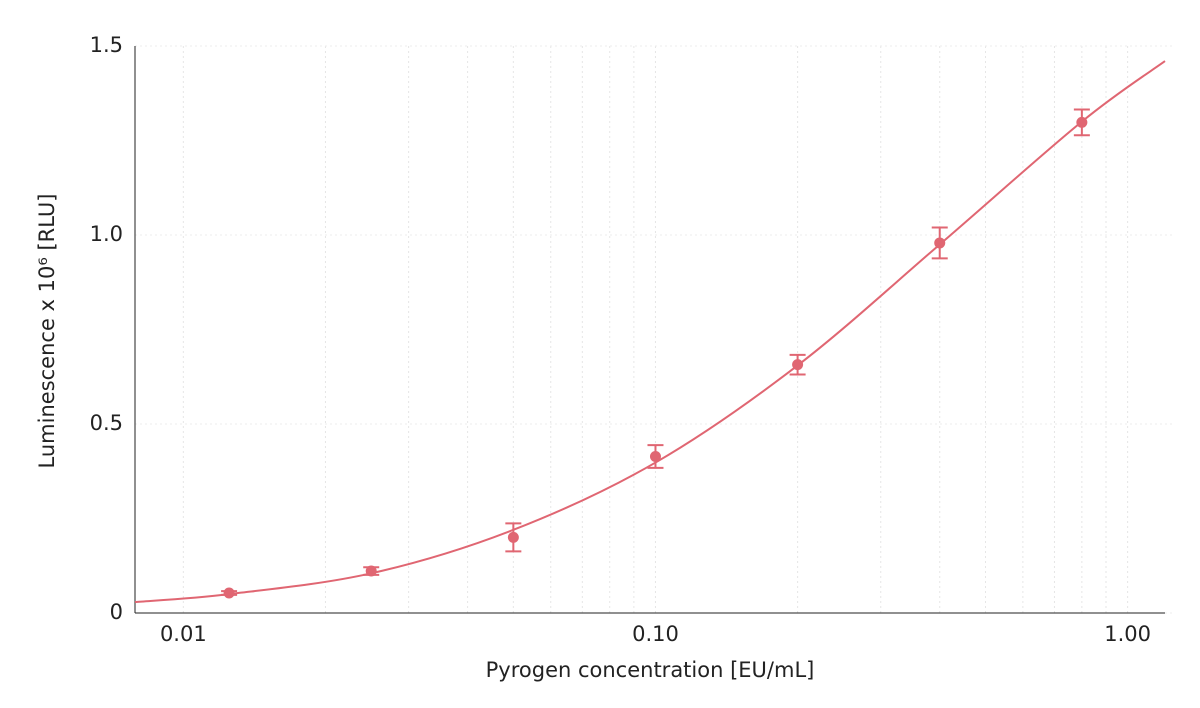 Image resolution: width=1200 pixels, height=708 pixels. Describe the element at coordinates (106, 423) in the screenshot. I see `y-tick-label: 0.5` at that location.